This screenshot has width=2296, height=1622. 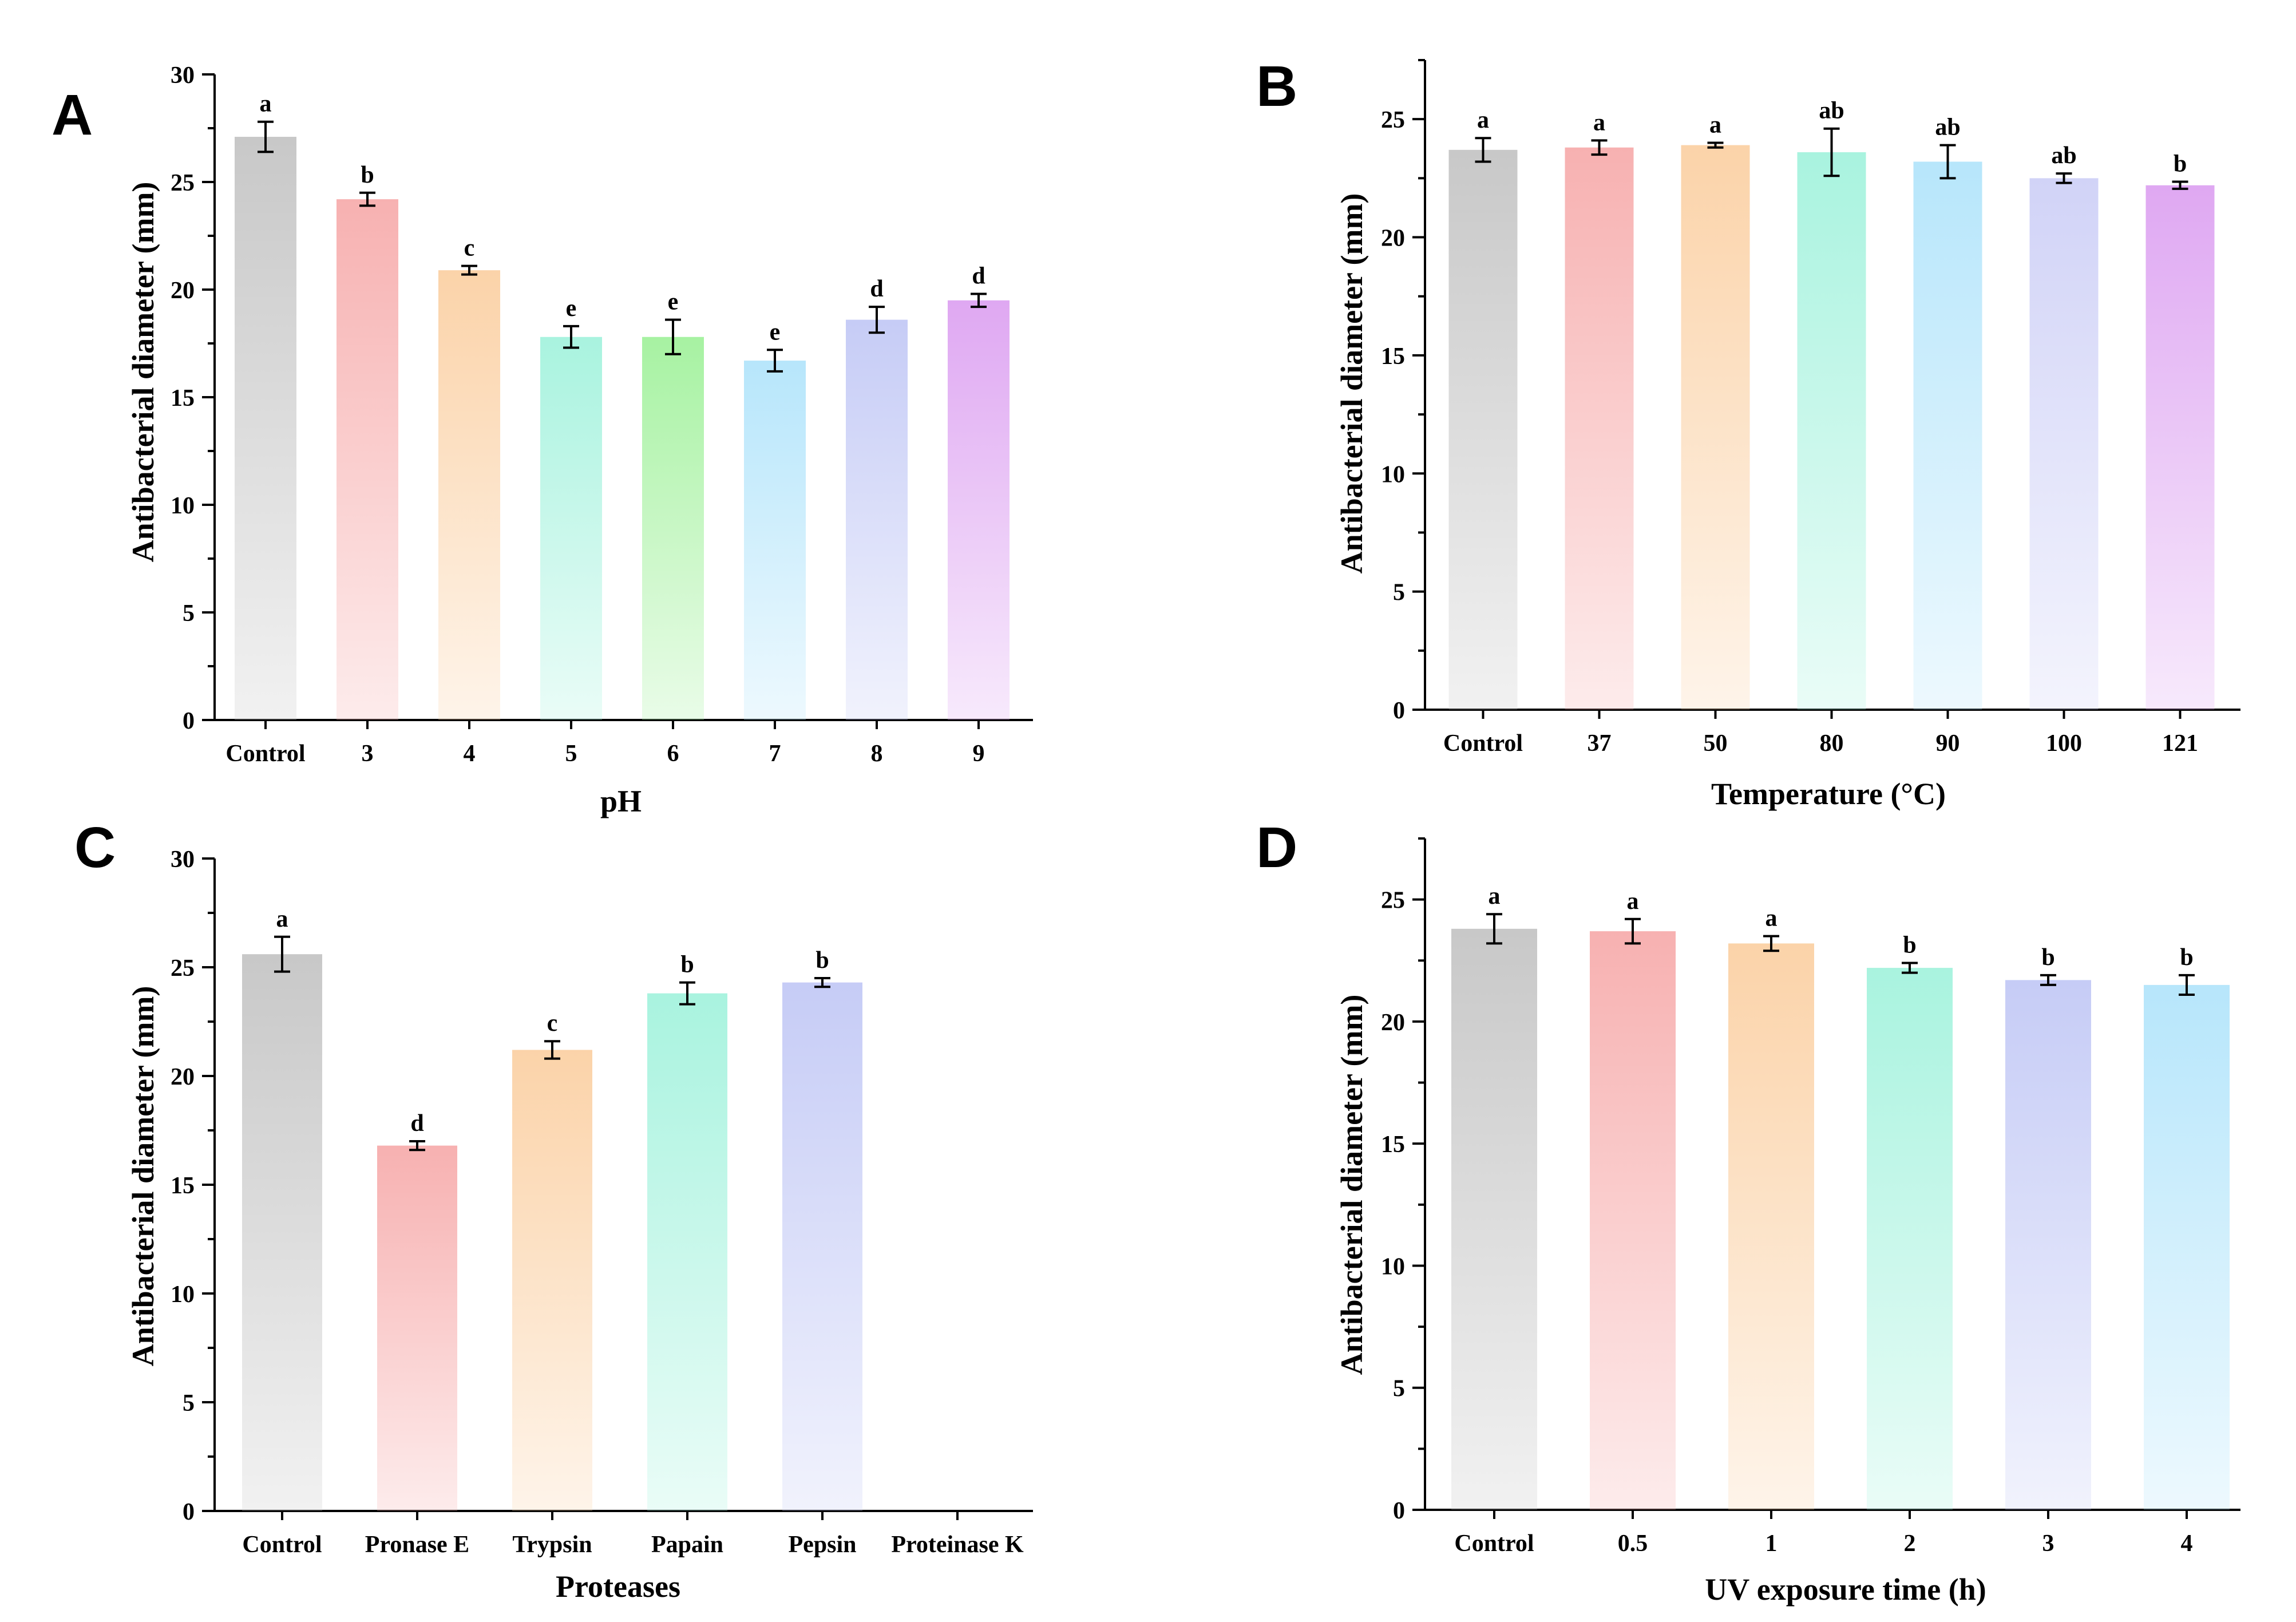 I want to click on x-tick-label: 80, so click(x=1832, y=743).